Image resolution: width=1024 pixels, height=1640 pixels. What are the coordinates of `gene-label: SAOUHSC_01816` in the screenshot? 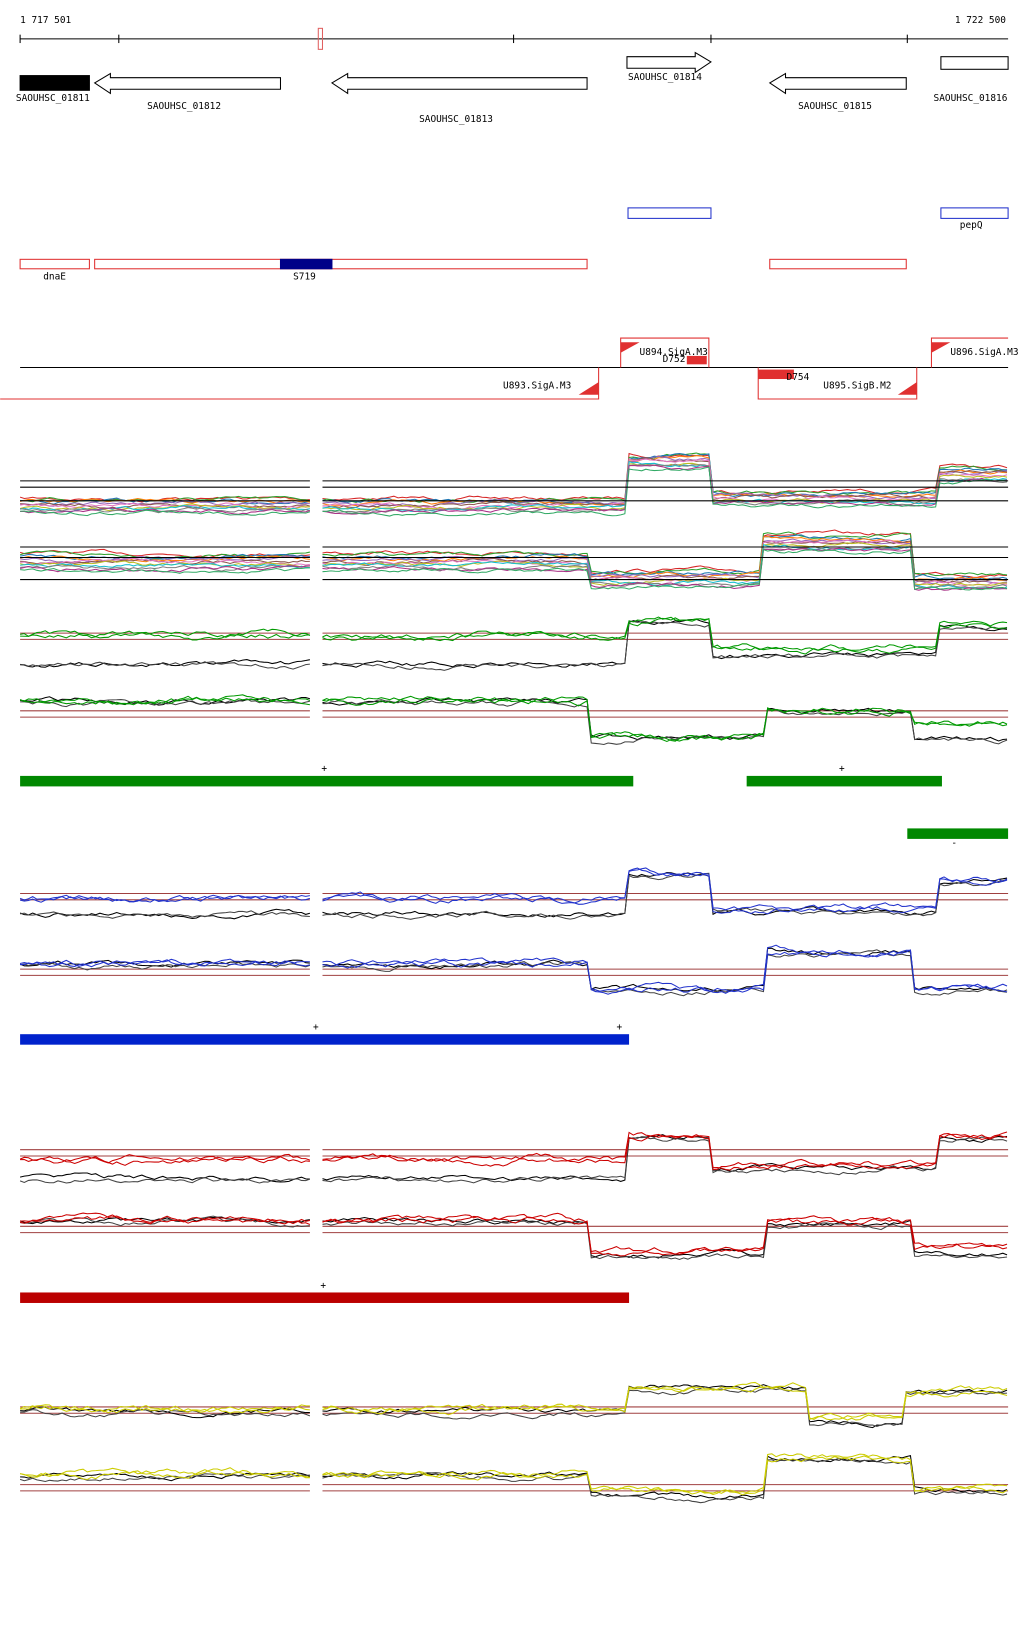 It's located at (971, 98).